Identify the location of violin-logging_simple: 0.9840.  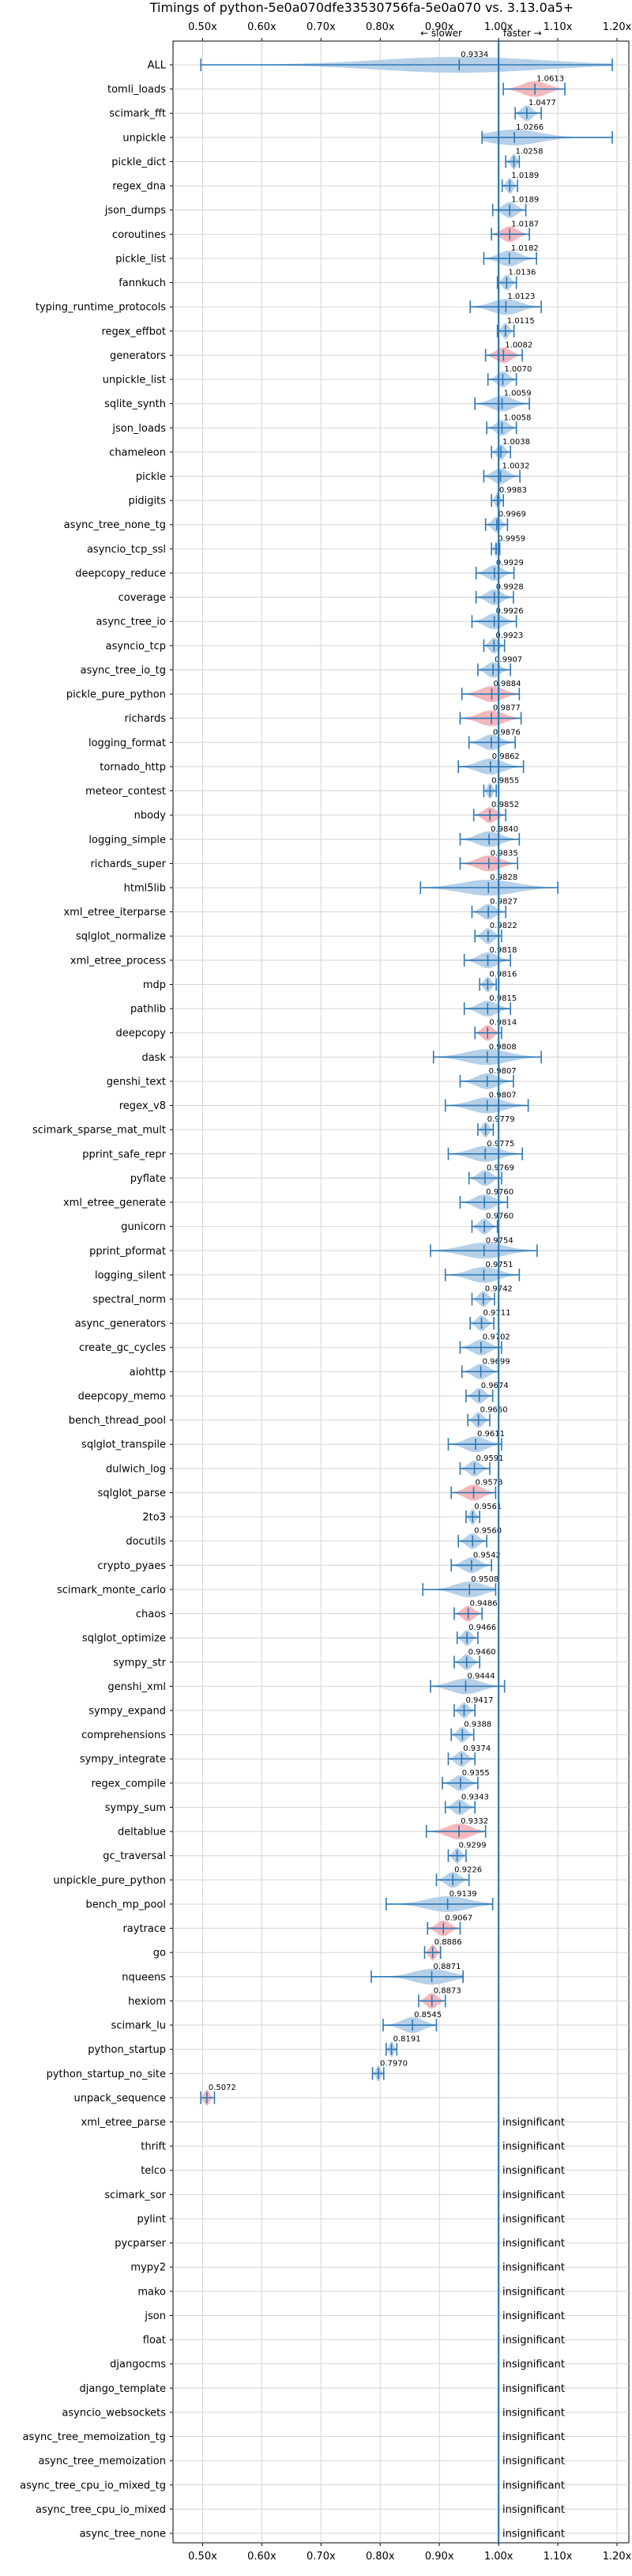
(490, 836).